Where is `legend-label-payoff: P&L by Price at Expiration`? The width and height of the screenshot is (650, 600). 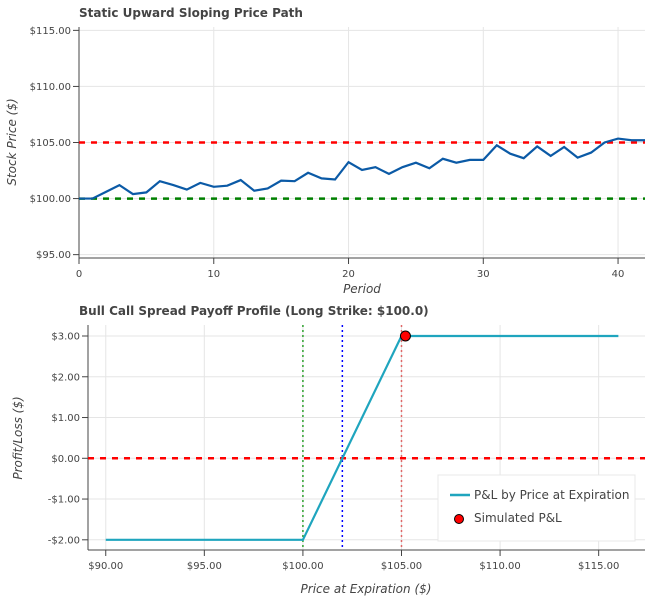 legend-label-payoff: P&L by Price at Expiration is located at coordinates (552, 495).